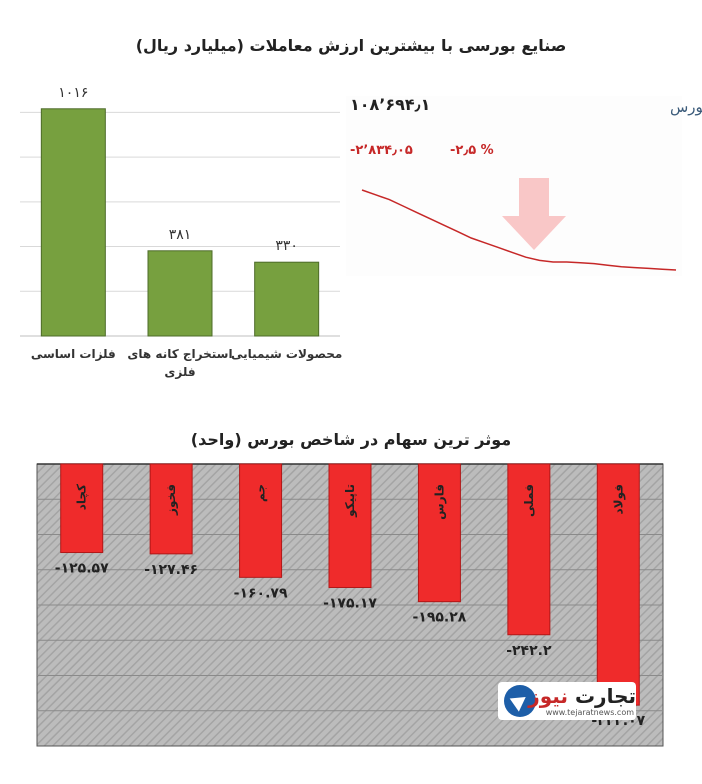  What do you see at coordinates (589, 712) in the screenshot?
I see `logo-url: www.tejaratnews.com` at bounding box center [589, 712].